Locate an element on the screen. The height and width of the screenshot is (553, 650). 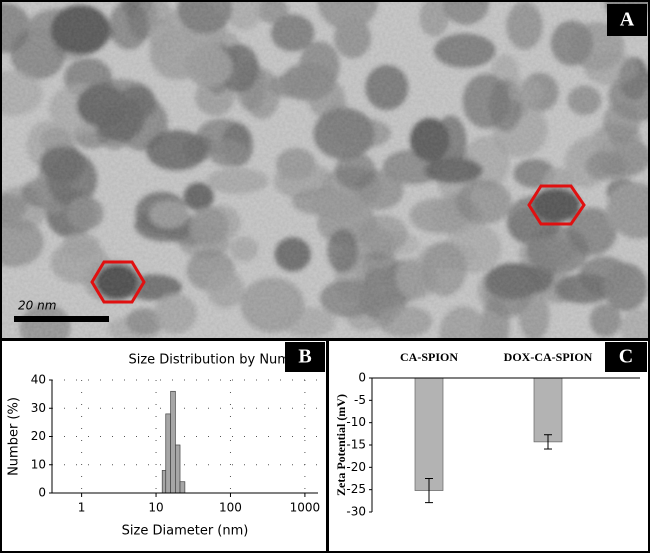
panel-label: C is located at coordinates (626, 357).